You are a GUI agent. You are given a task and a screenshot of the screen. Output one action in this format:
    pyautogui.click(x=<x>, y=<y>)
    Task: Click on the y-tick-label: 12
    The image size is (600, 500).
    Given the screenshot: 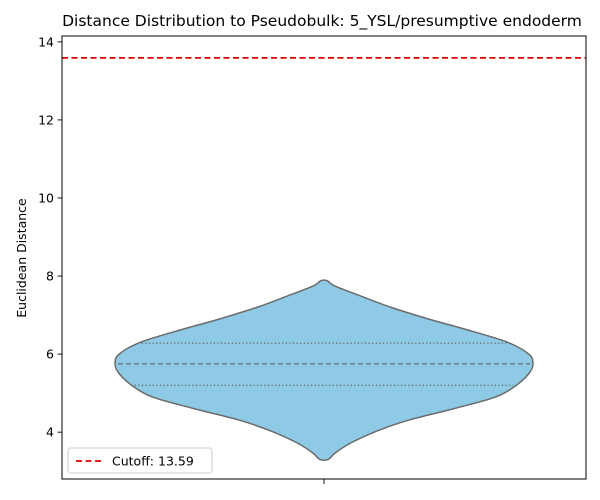 What is the action you would take?
    pyautogui.click(x=46, y=119)
    